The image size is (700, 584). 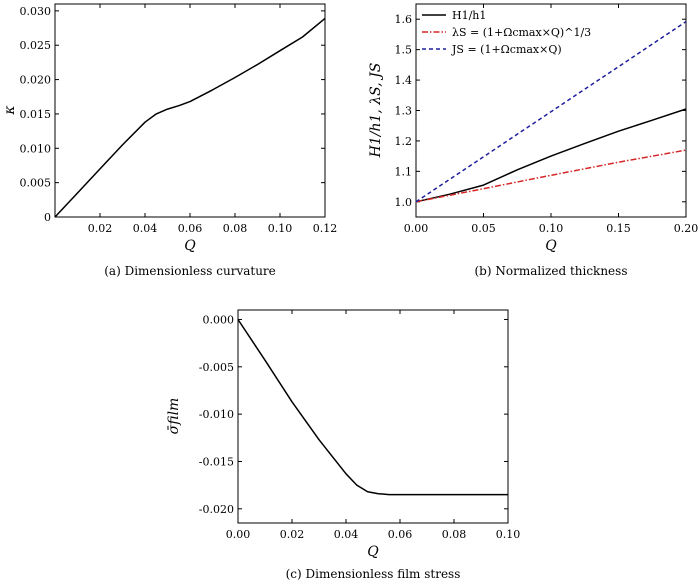 I want to click on panel-c-caption: (c) Dimensionless film stress, so click(x=373, y=574).